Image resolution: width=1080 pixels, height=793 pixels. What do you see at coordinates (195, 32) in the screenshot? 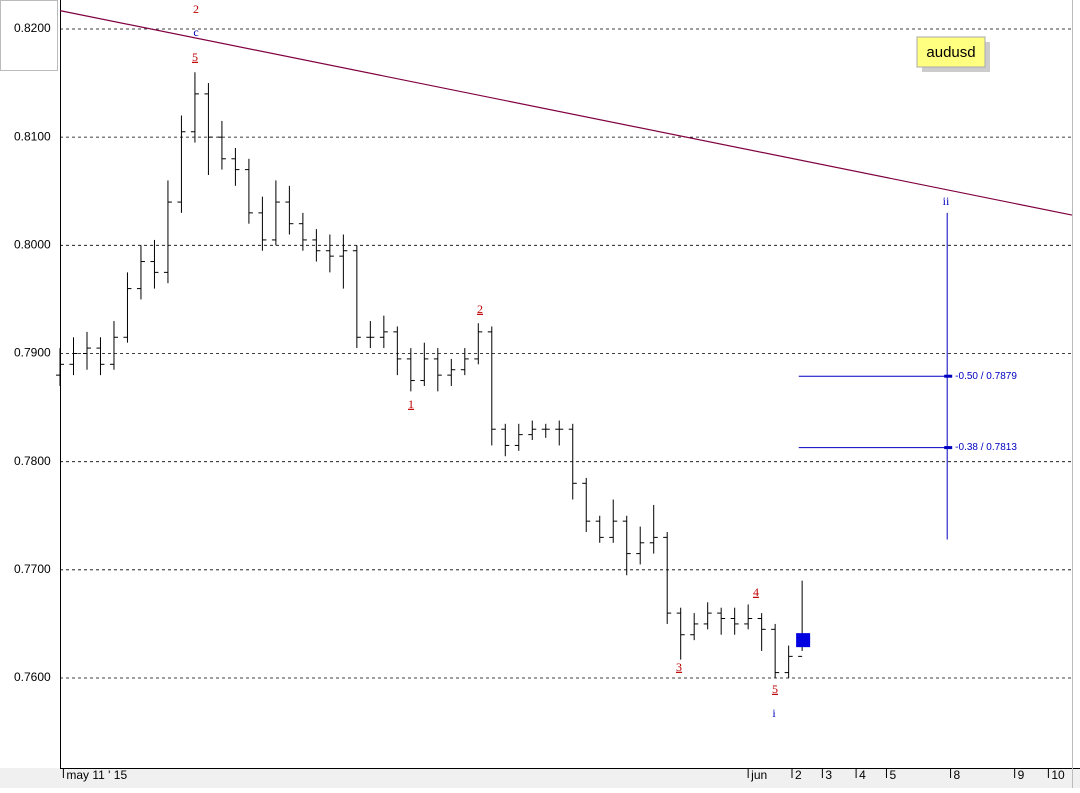
I see `wave-label: c` at bounding box center [195, 32].